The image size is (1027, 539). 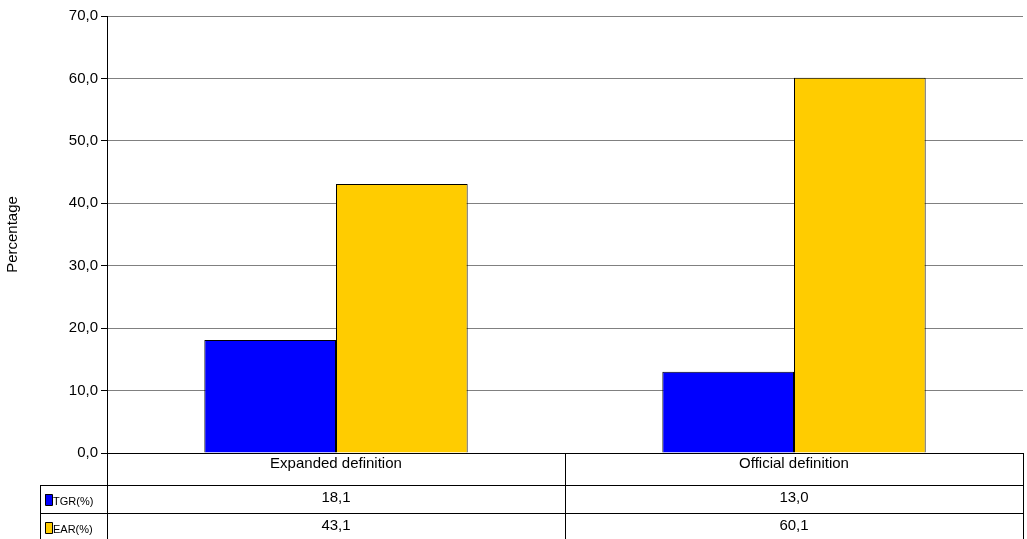 I want to click on y-tick-label: 60,0, so click(x=83, y=77).